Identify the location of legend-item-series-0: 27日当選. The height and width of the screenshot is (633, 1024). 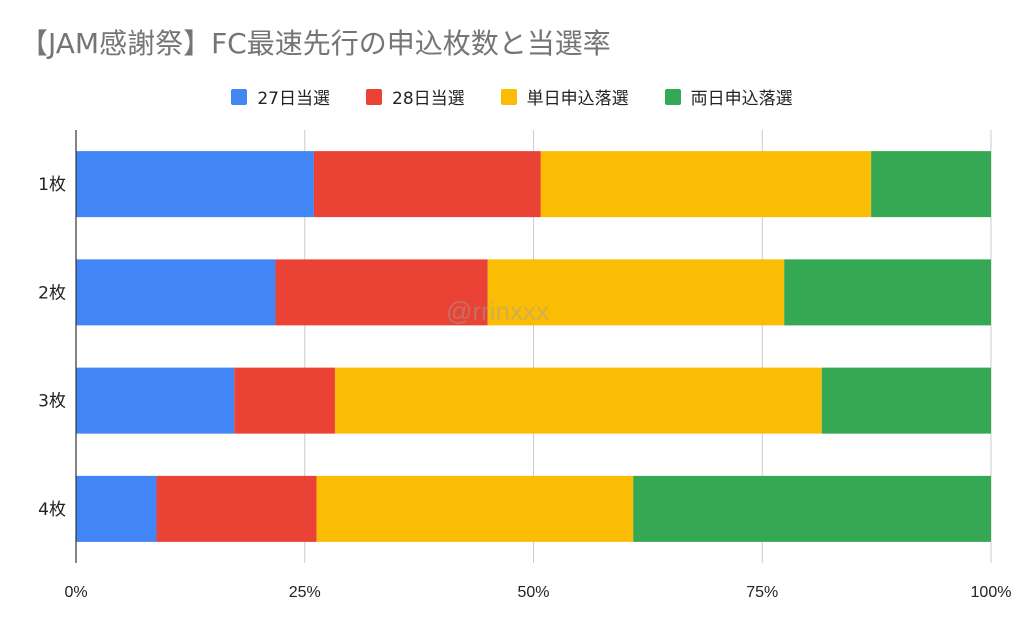
(280, 96).